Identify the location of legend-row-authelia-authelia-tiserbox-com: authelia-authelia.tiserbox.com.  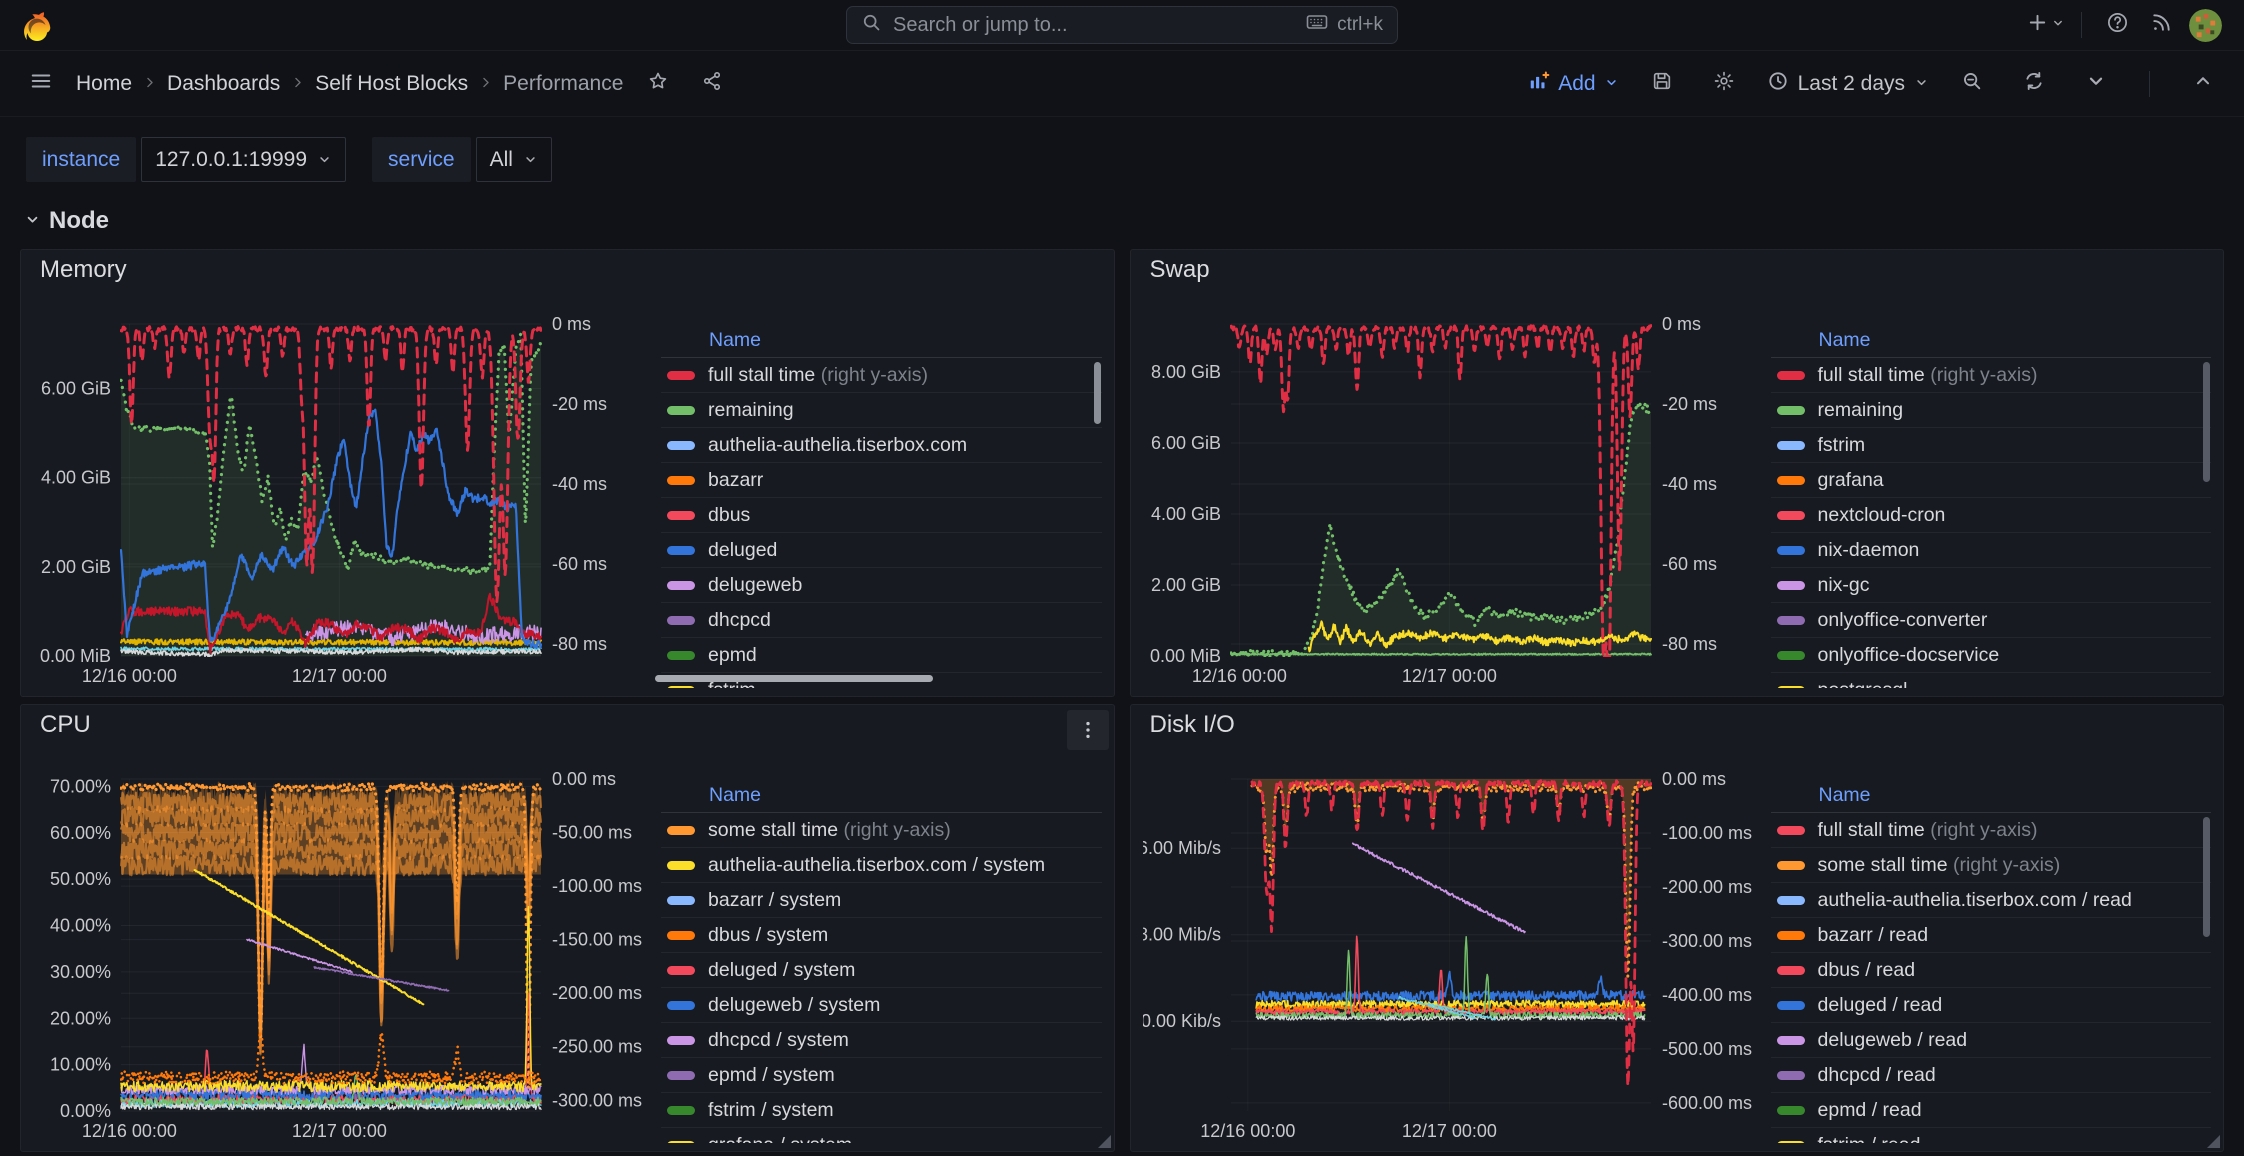
(881, 445).